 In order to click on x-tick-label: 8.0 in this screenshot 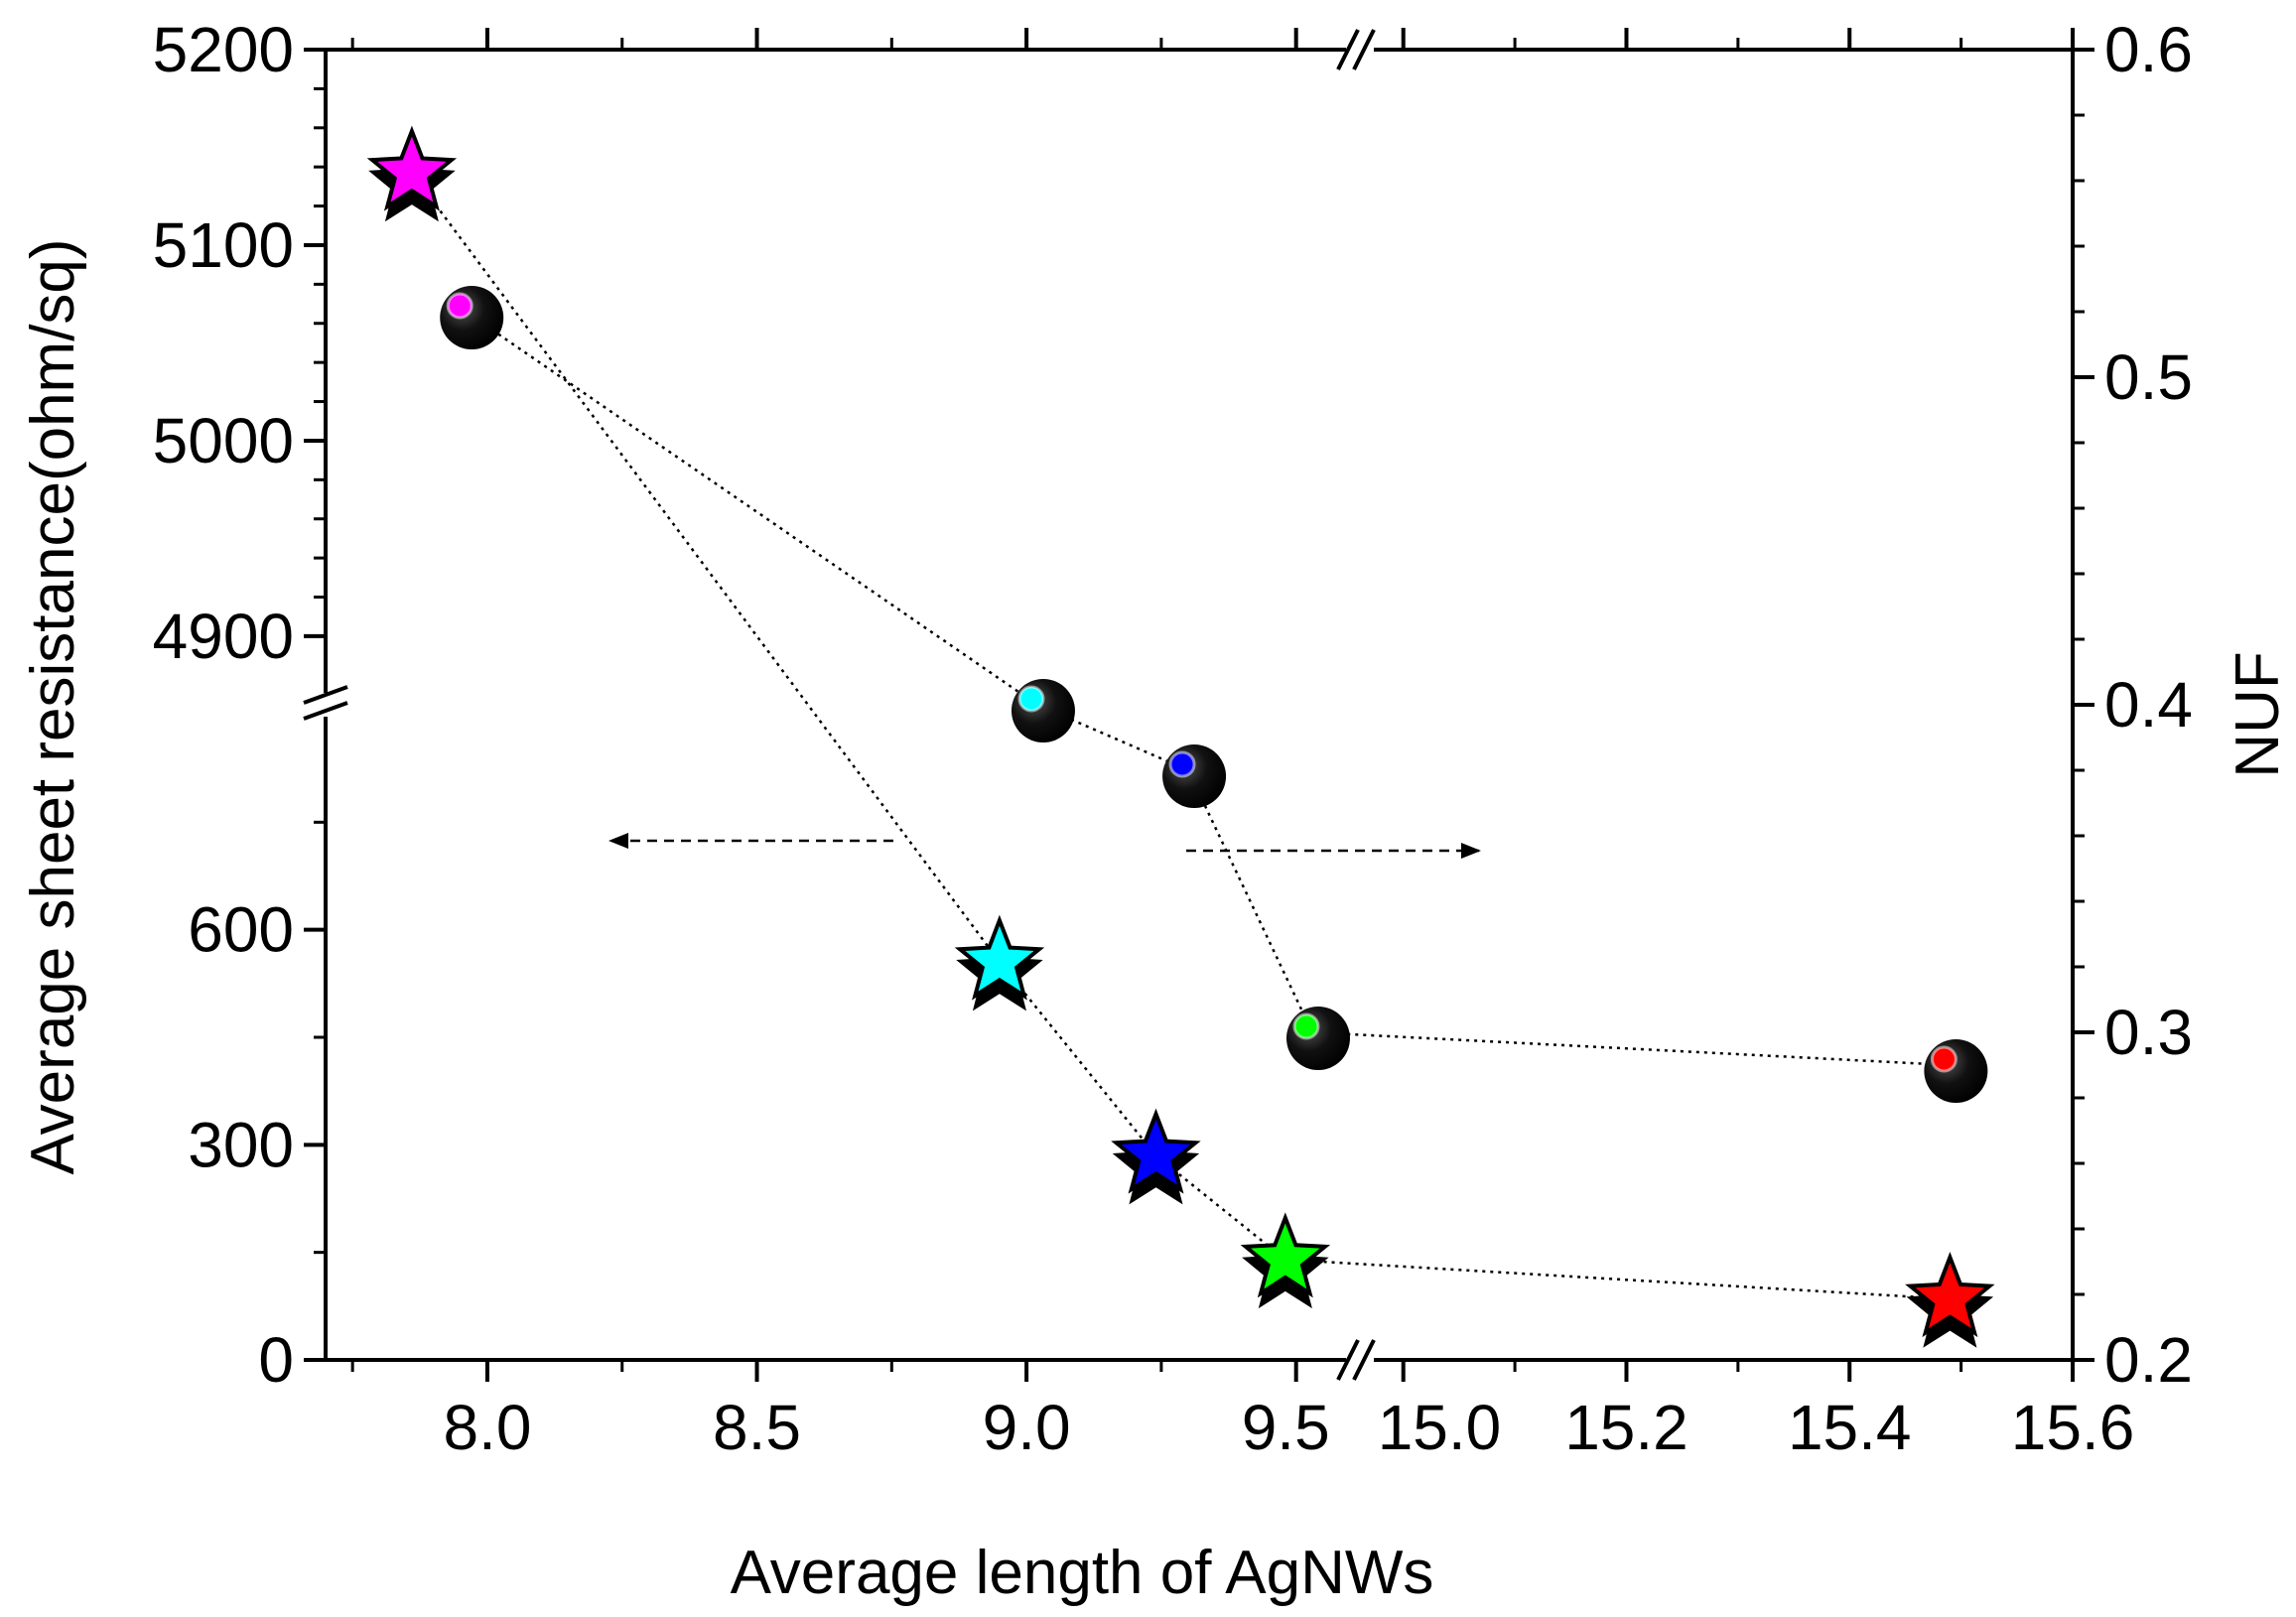, I will do `click(487, 1427)`.